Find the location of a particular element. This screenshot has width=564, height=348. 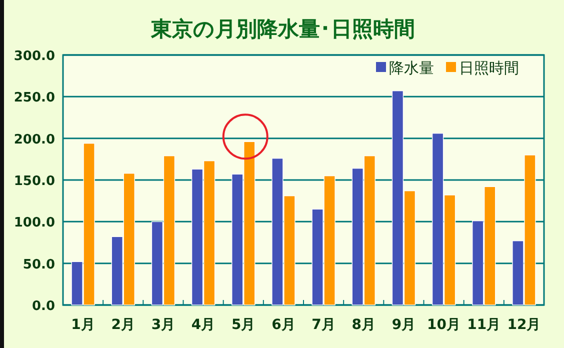

x-tick-label: 7月 is located at coordinates (324, 325).